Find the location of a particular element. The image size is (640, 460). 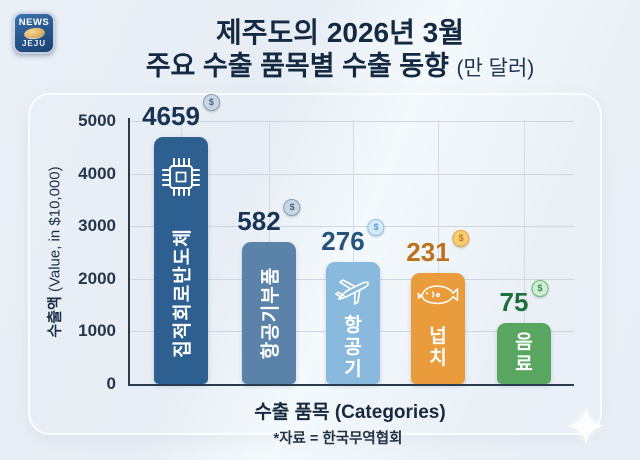

bar-집적회로반도체: 집적회로반도체 is located at coordinates (181, 260).